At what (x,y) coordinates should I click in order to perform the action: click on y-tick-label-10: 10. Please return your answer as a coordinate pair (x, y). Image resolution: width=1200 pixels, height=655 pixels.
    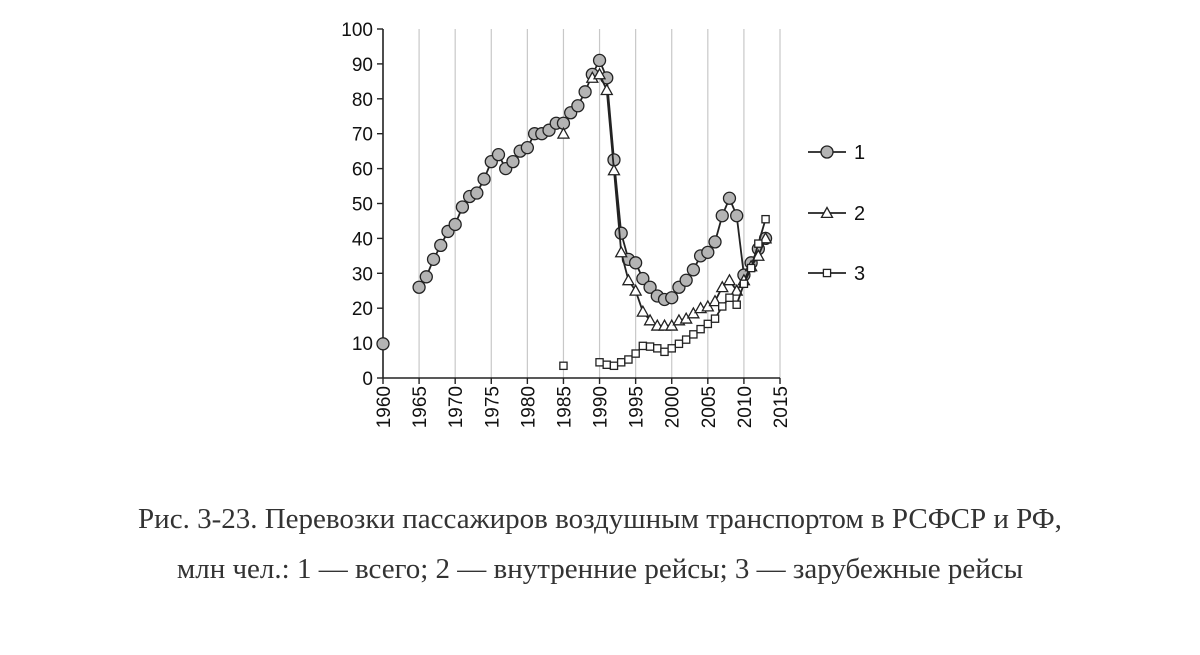
    Looking at the image, I should click on (362, 344).